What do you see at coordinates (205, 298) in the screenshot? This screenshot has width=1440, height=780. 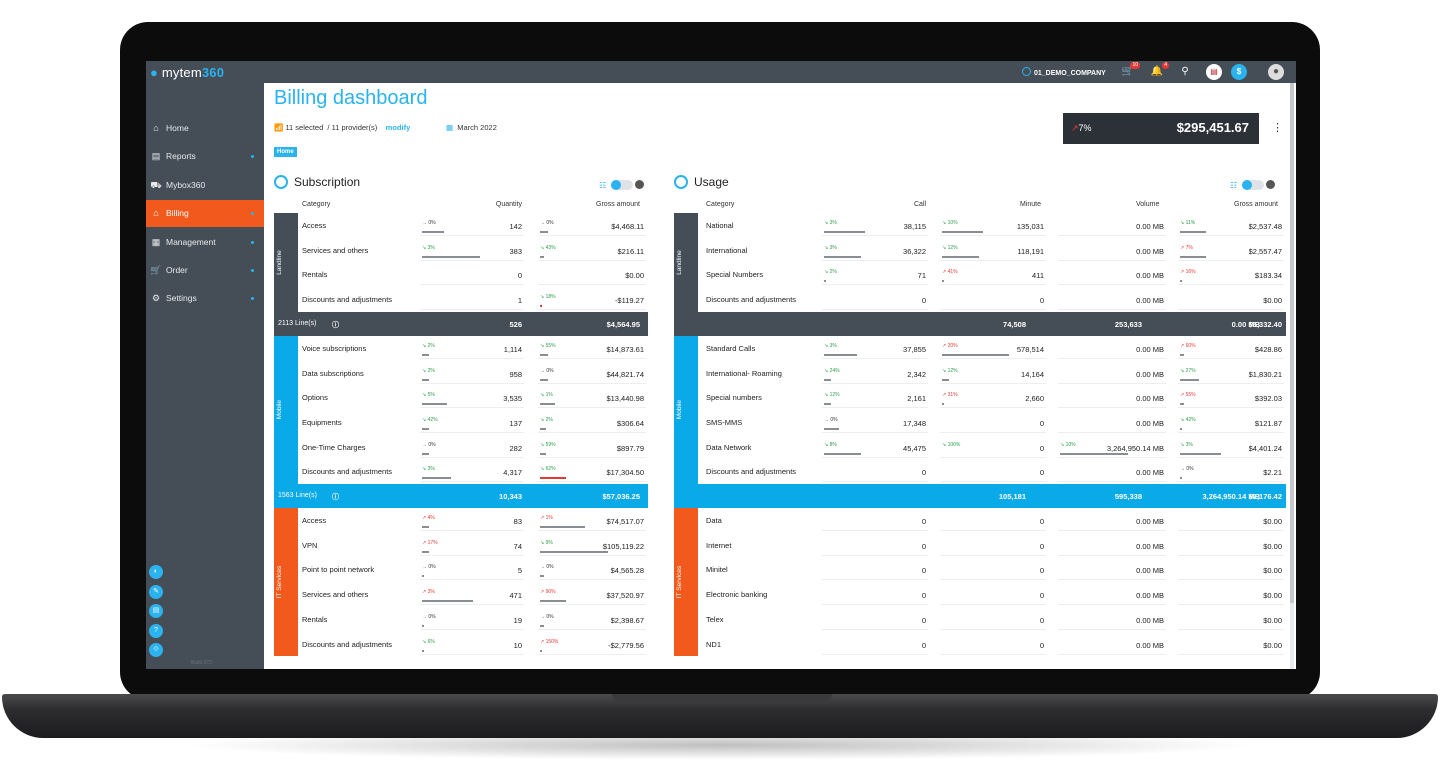 I see `sidebar-item-settings: ⚙ Settings` at bounding box center [205, 298].